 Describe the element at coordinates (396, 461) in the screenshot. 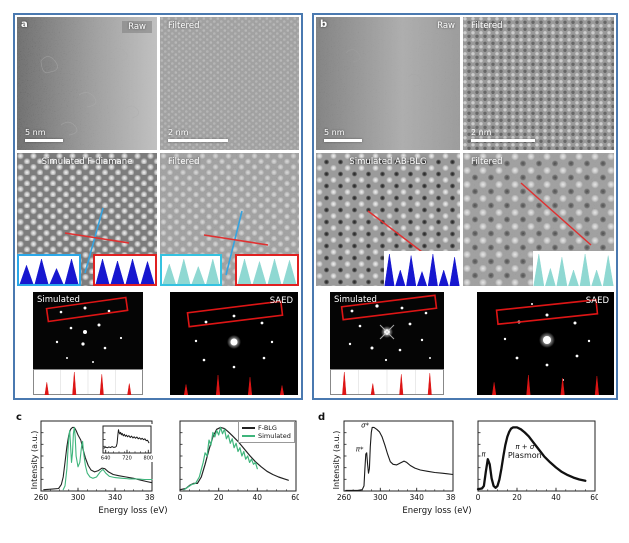

I see `chart-d-core-loss: 260 300 340 380 σ* π*` at that location.